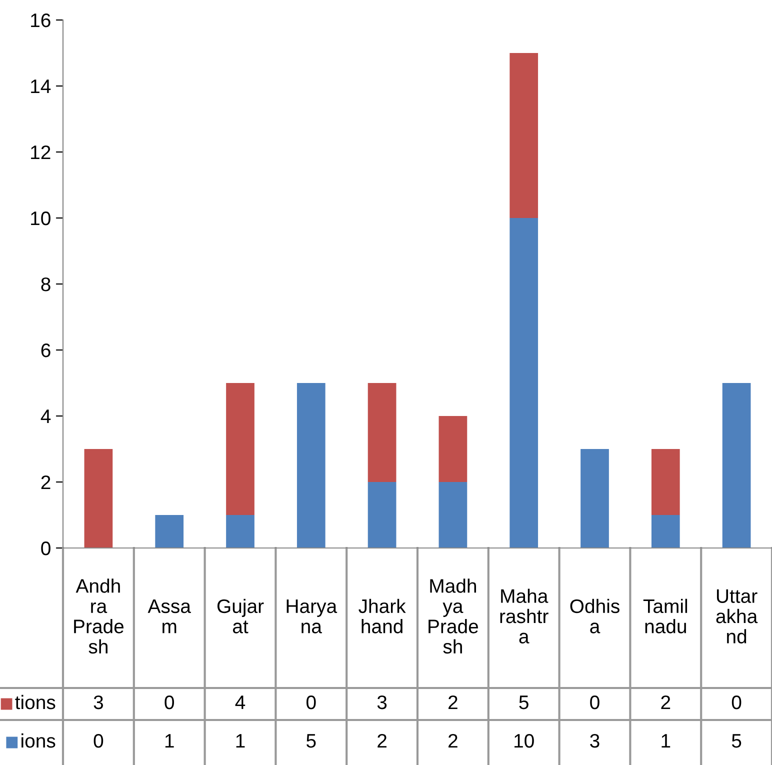  I want to click on x-tick-label: Harya na, so click(312, 617).